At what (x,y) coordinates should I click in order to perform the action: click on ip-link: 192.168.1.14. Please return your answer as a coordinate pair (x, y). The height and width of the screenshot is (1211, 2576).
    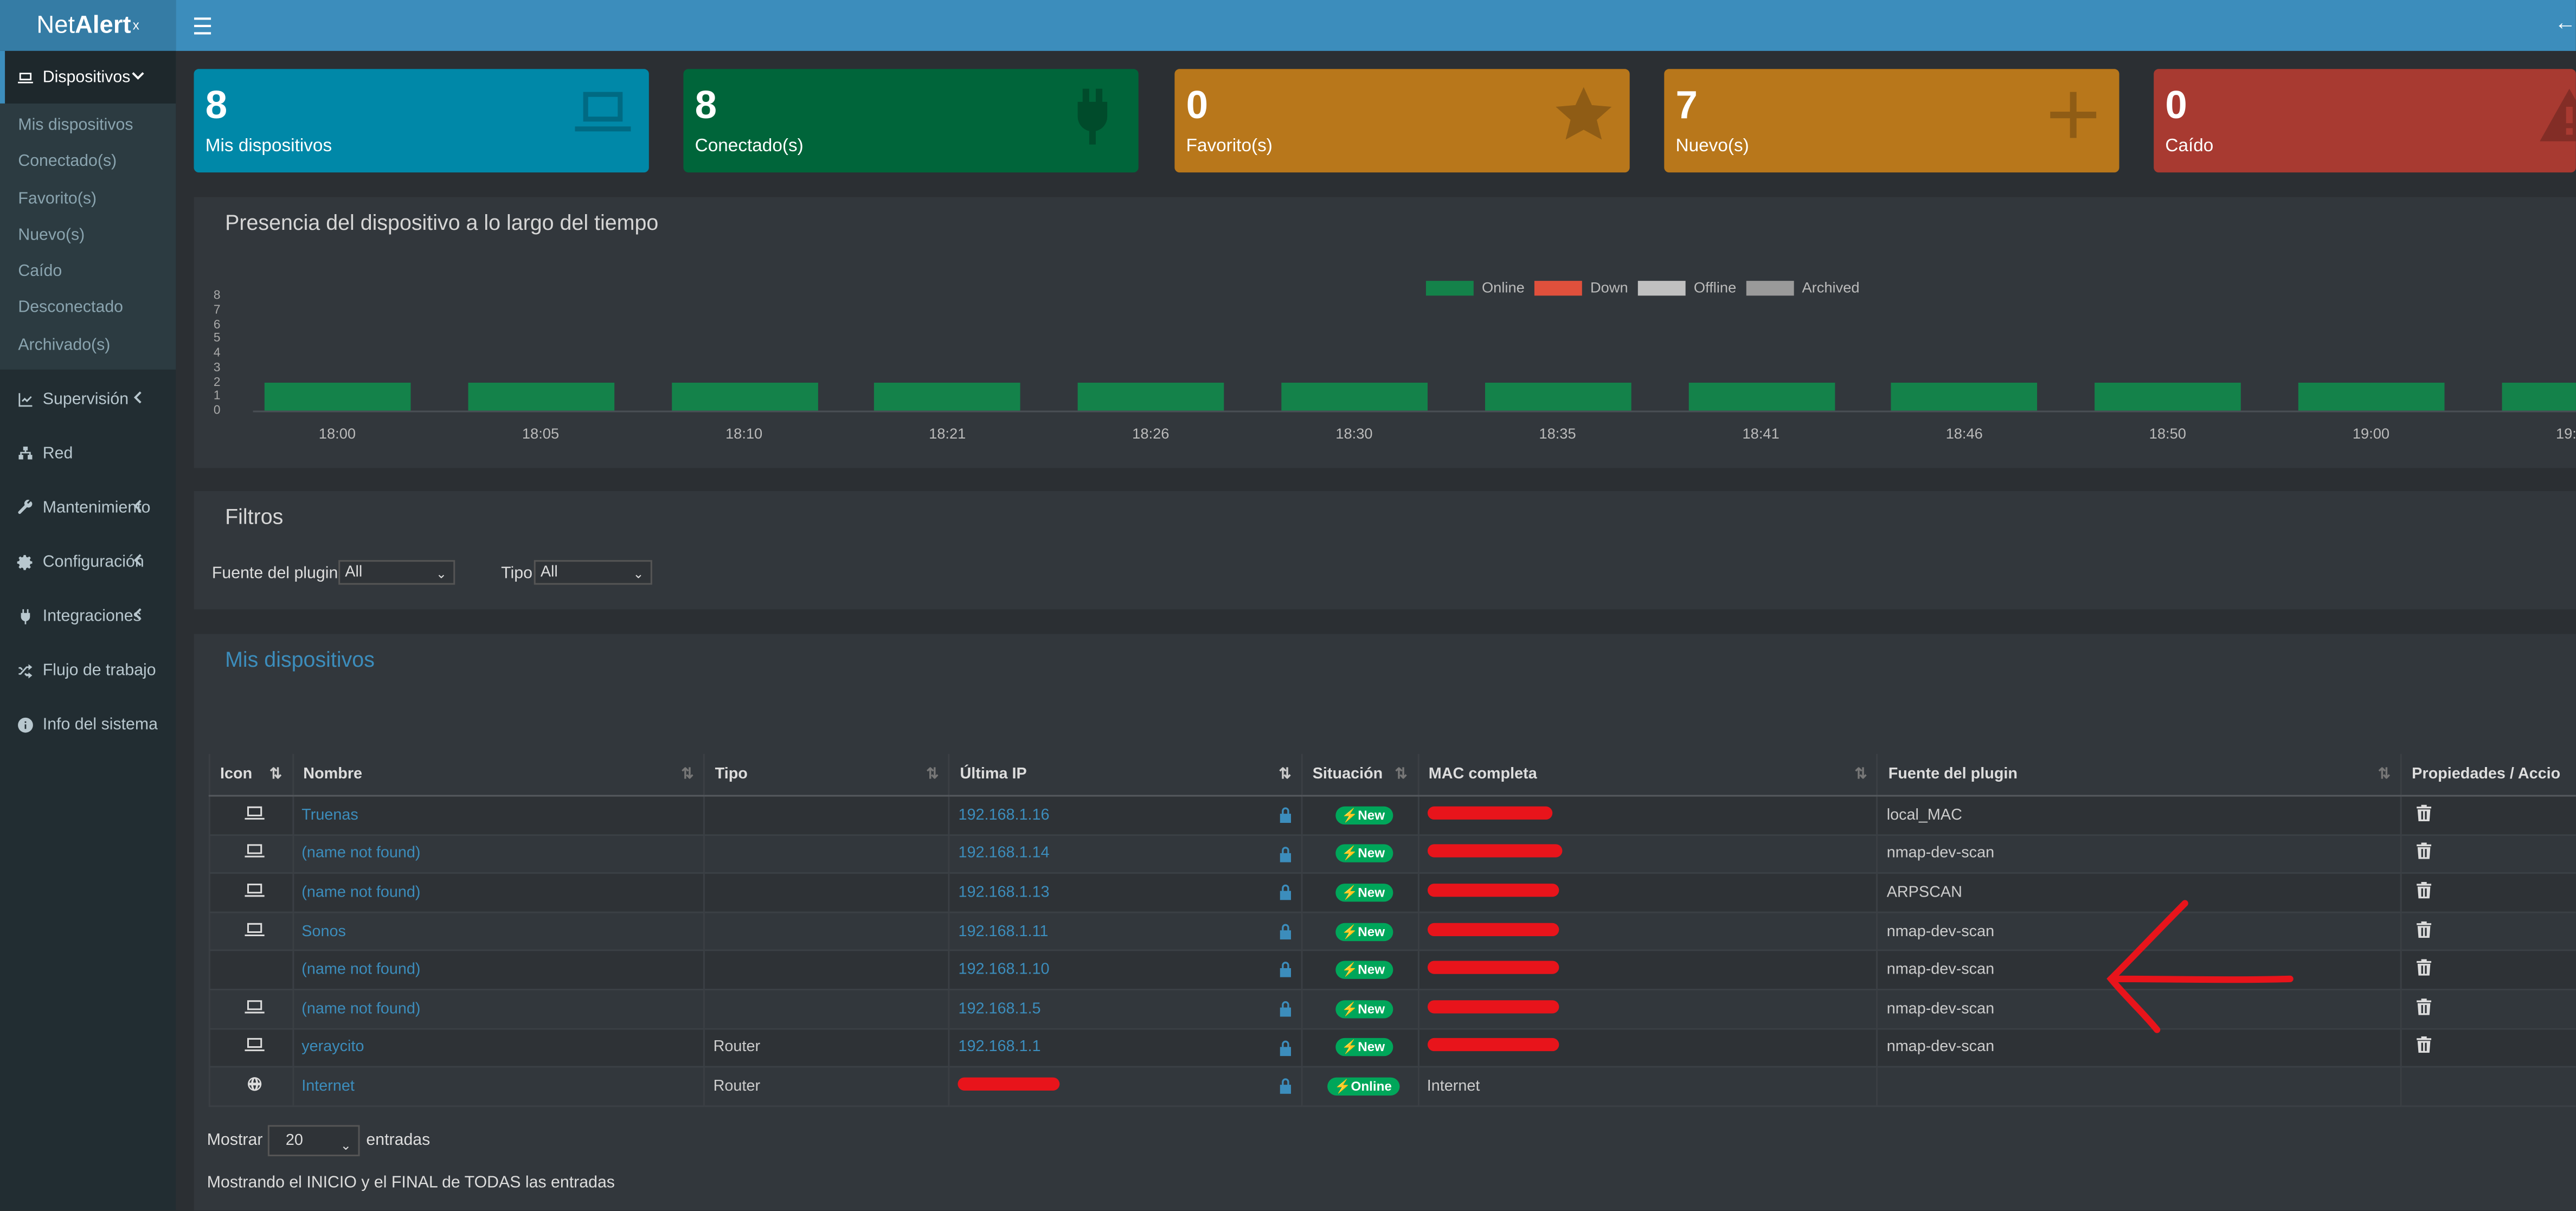
    Looking at the image, I should click on (1004, 854).